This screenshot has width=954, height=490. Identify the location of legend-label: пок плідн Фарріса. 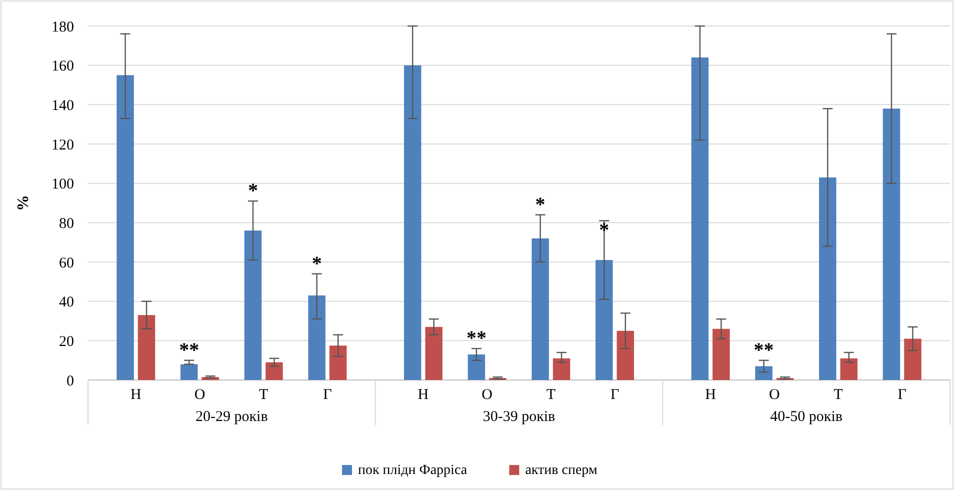
(413, 470).